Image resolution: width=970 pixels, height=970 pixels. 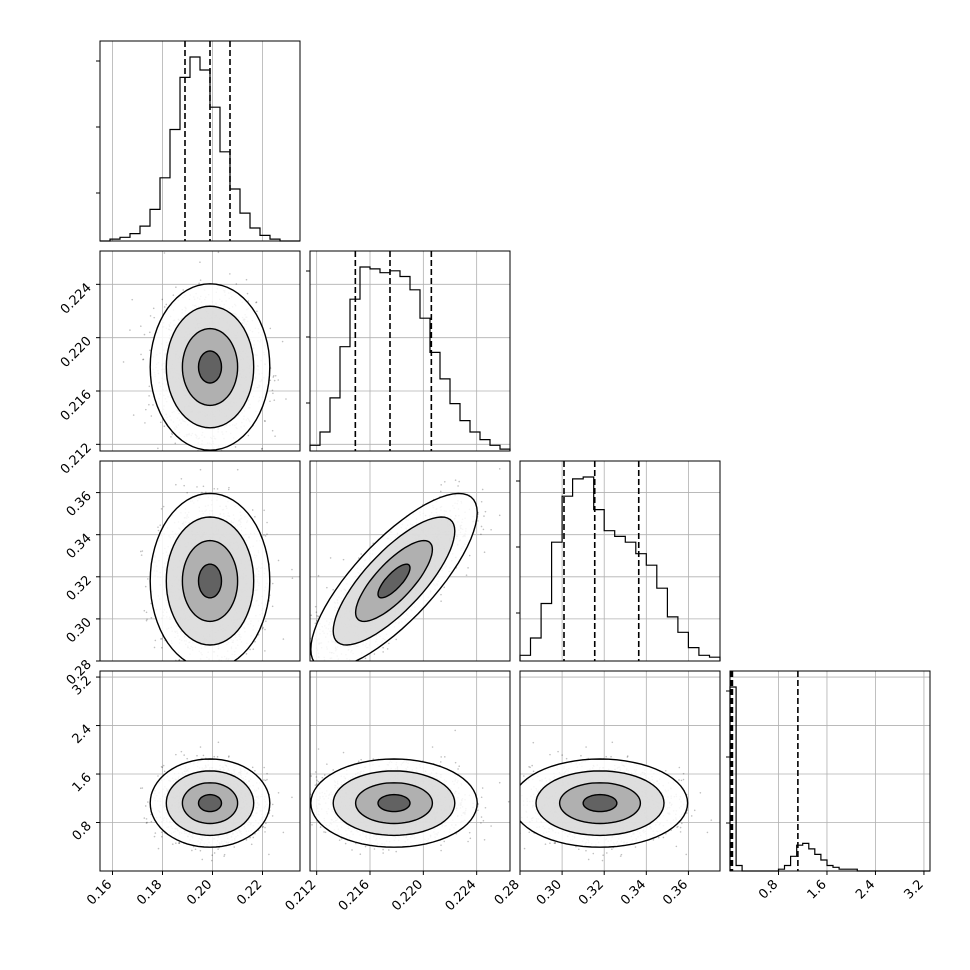 I want to click on panel-frame, so click(x=200, y=351).